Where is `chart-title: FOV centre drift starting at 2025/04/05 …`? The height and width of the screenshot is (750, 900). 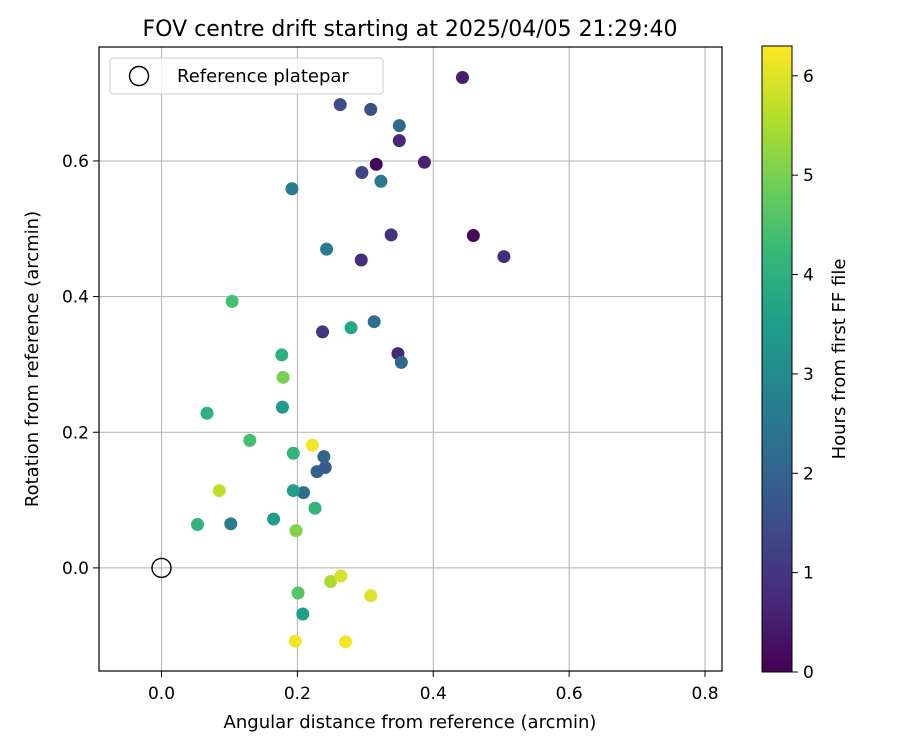
chart-title: FOV centre drift starting at 2025/04/05 … is located at coordinates (410, 29).